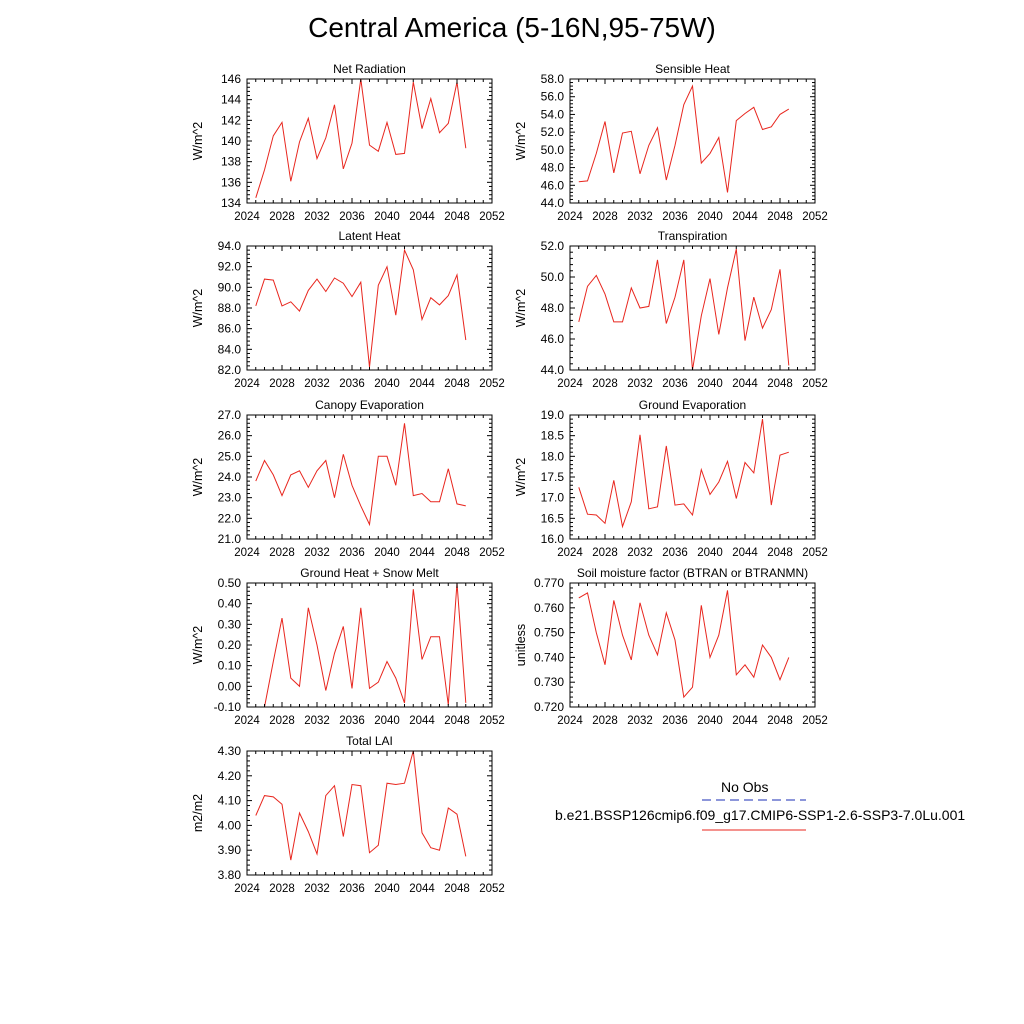  Describe the element at coordinates (231, 162) in the screenshot. I see `y-tick-label: 138` at that location.